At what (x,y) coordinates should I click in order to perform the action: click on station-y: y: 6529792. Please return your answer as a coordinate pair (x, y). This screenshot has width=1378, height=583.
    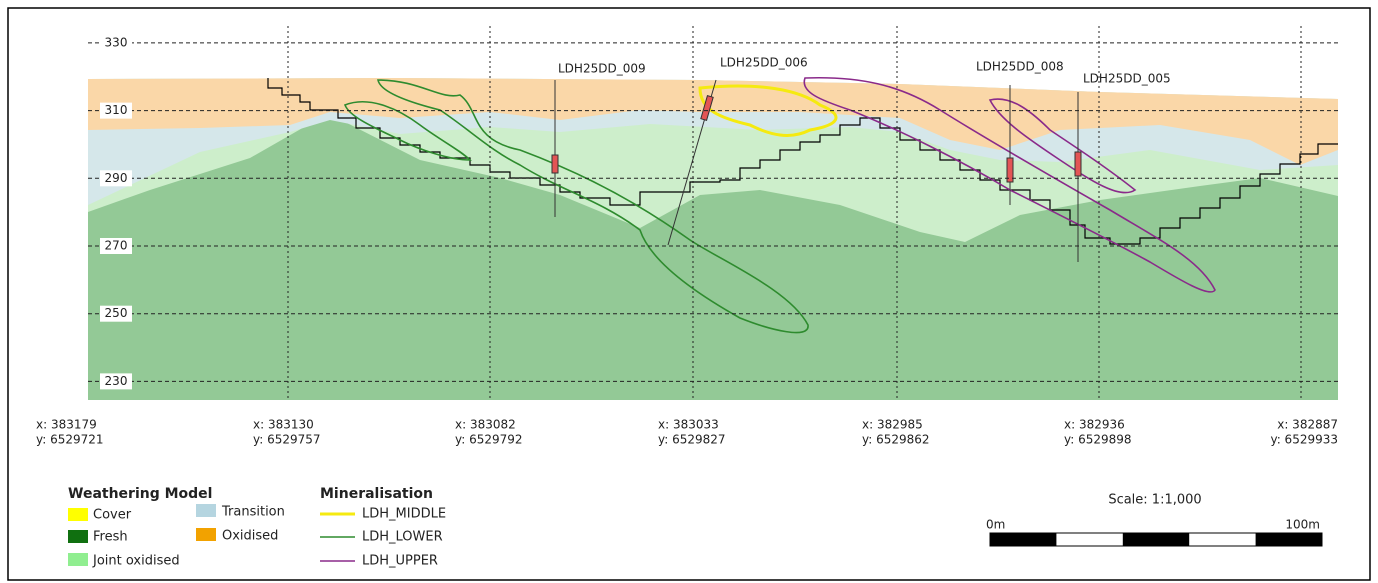
    Looking at the image, I should click on (489, 440).